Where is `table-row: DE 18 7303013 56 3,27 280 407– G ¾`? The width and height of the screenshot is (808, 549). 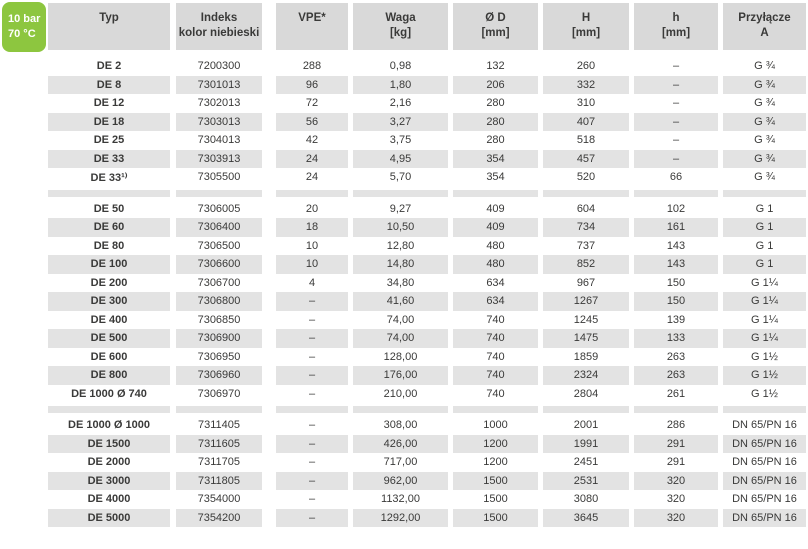 table-row: DE 18 7303013 56 3,27 280 407– G ¾ is located at coordinates (427, 121).